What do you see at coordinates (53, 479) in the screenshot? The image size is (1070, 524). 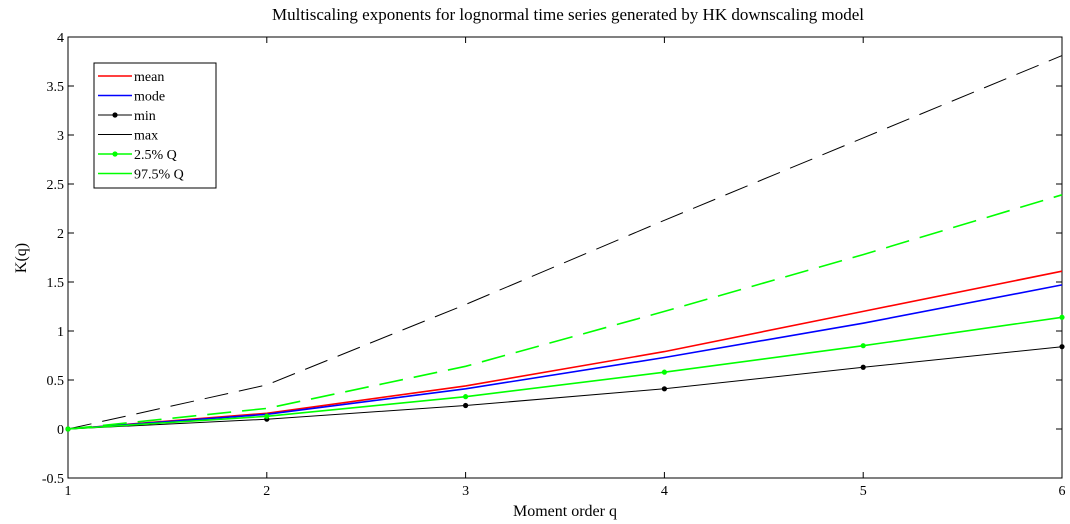 I see `y-tick-label: -0.5` at bounding box center [53, 479].